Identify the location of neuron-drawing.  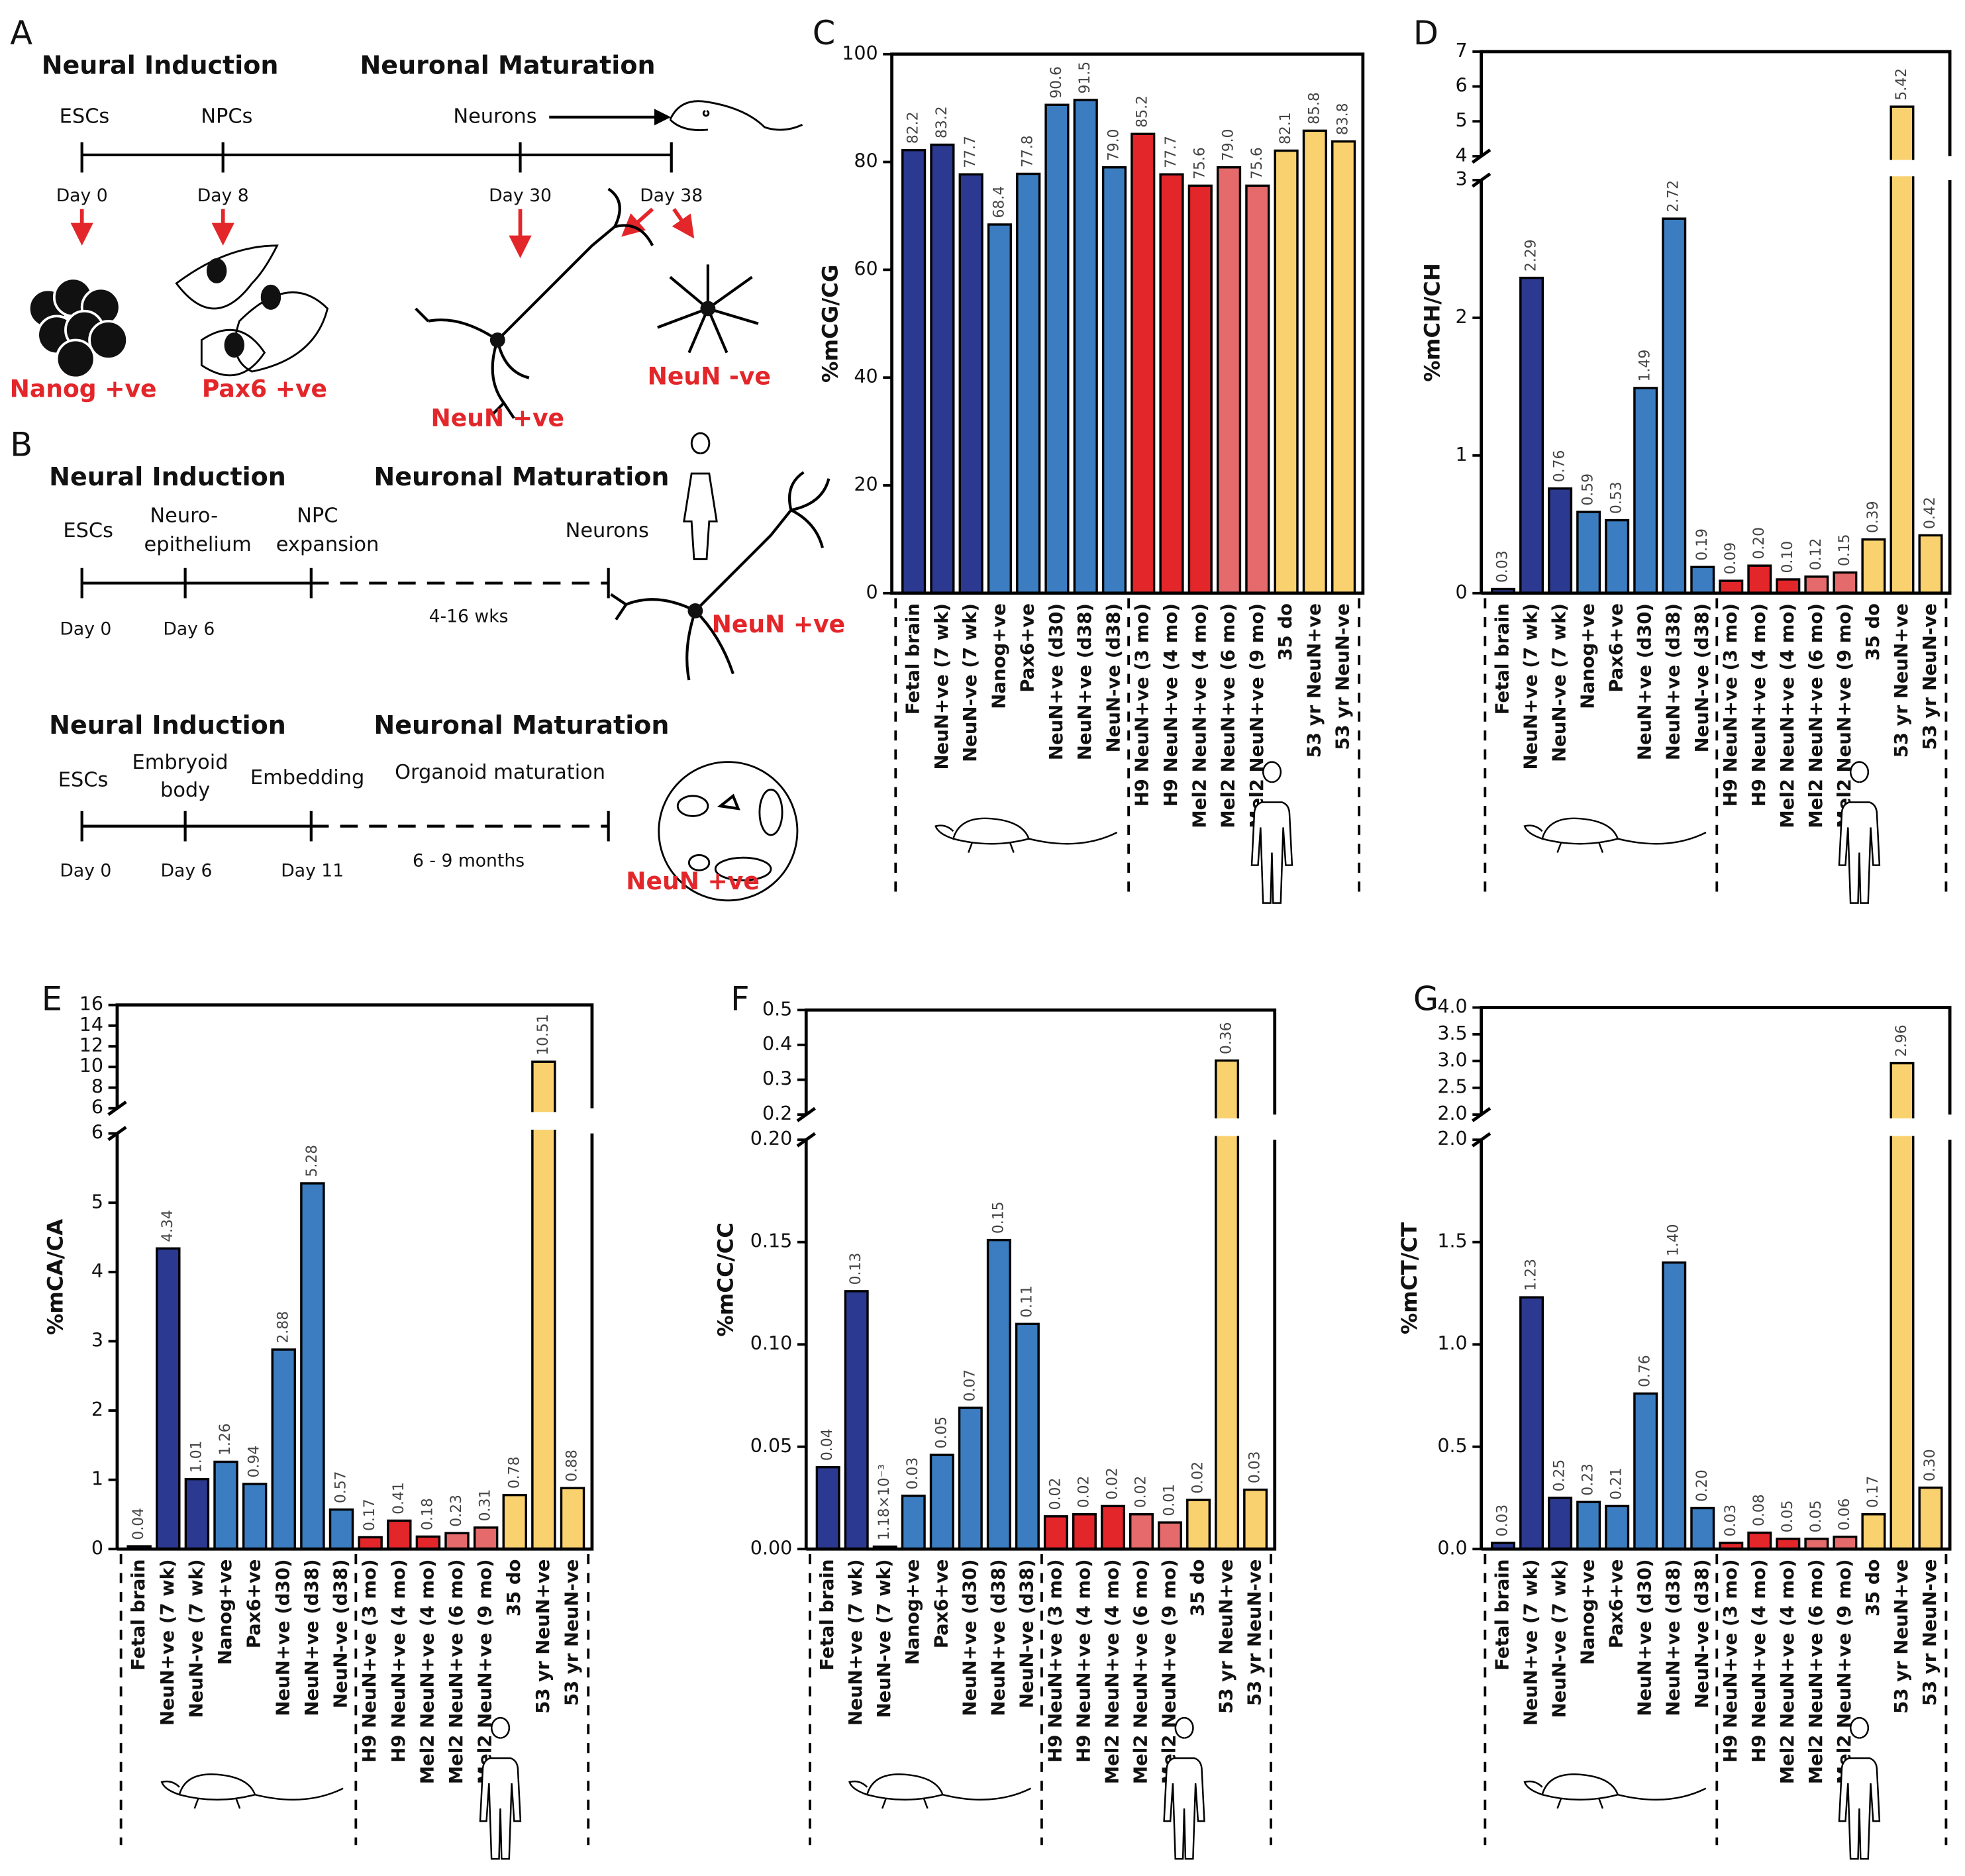
(720, 576).